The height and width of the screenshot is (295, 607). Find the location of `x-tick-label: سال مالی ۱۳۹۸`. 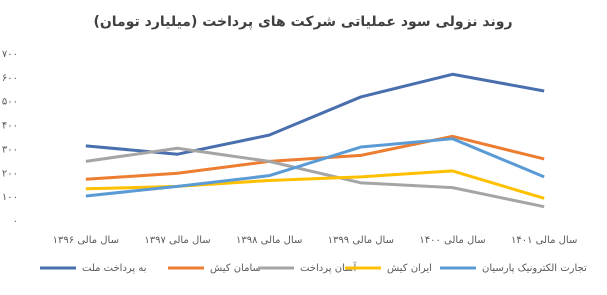

x-tick-label: سال مالی ۱۳۹۸ is located at coordinates (269, 240).